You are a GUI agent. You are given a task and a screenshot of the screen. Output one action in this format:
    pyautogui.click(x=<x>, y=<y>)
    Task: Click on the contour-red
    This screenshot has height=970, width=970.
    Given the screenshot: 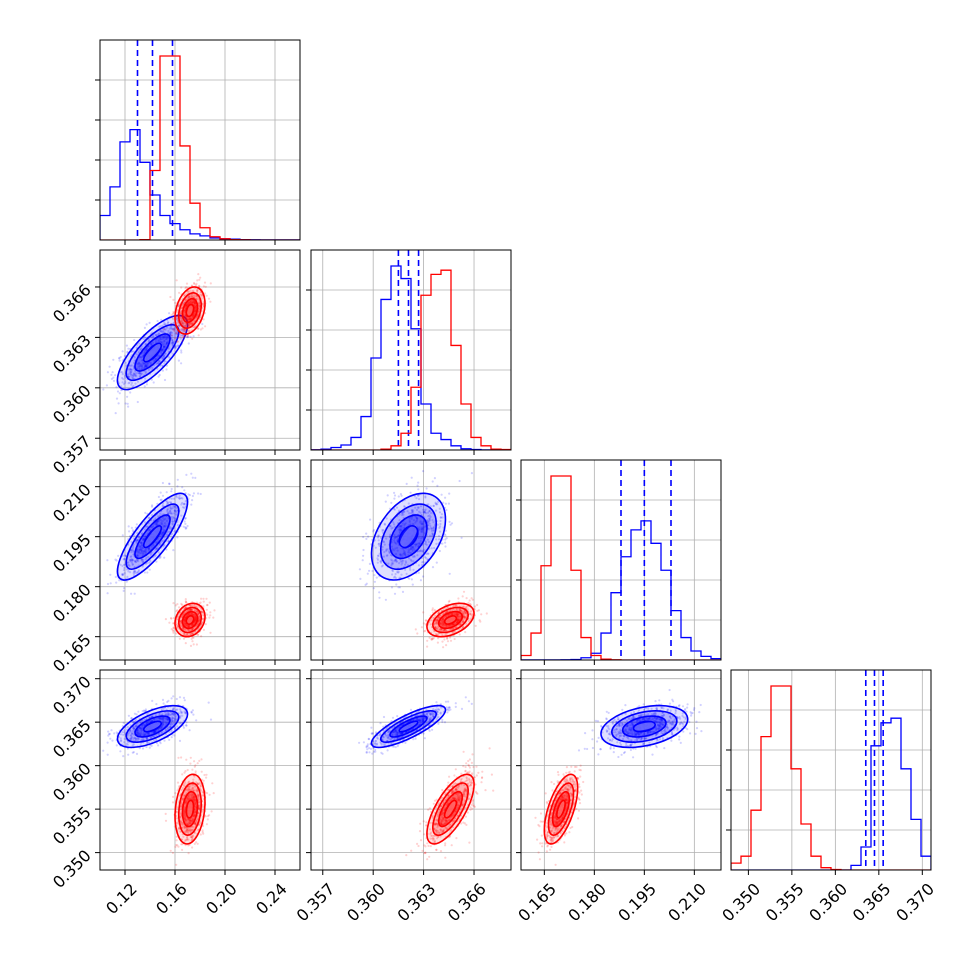 What is the action you would take?
    pyautogui.click(x=450, y=620)
    